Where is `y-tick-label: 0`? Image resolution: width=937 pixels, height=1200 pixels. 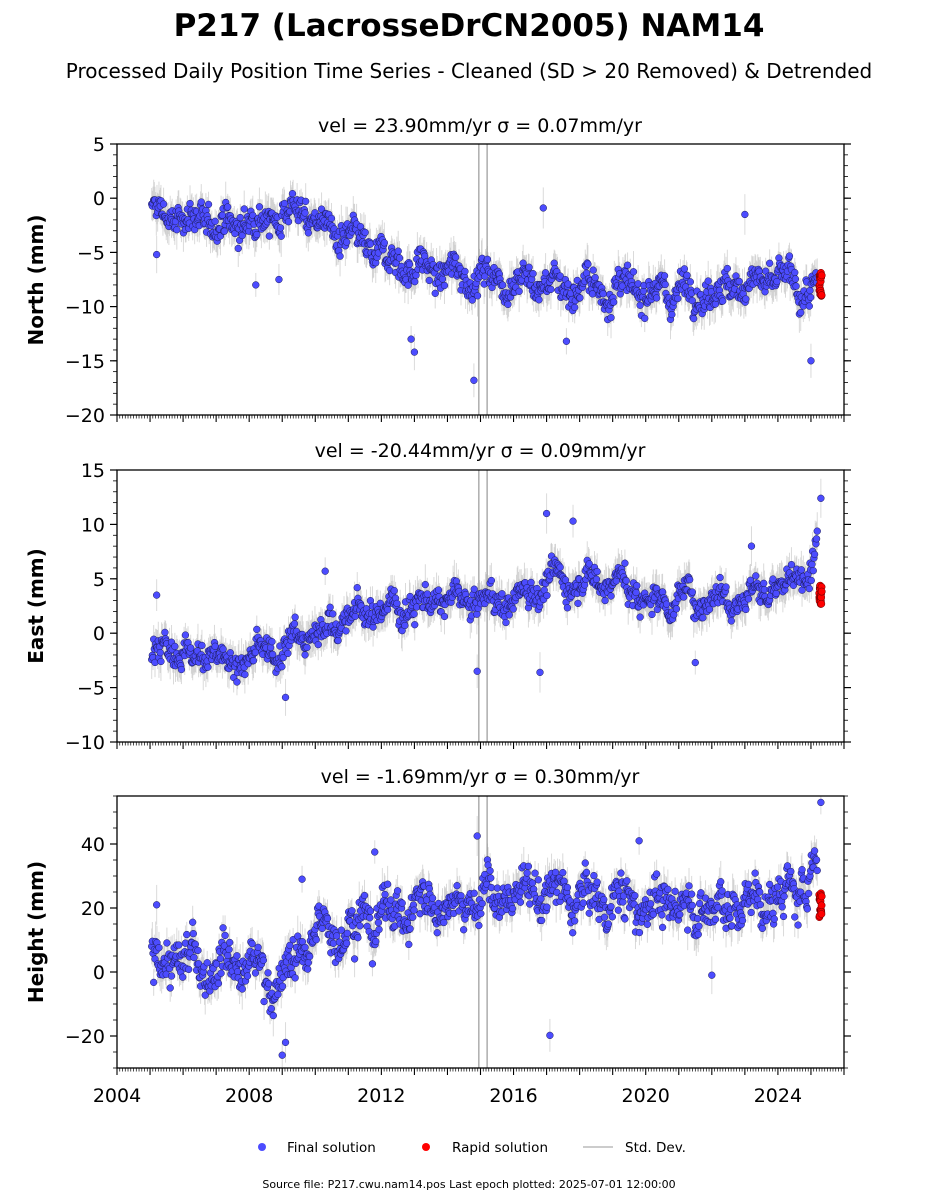 y-tick-label: 0 is located at coordinates (99, 199).